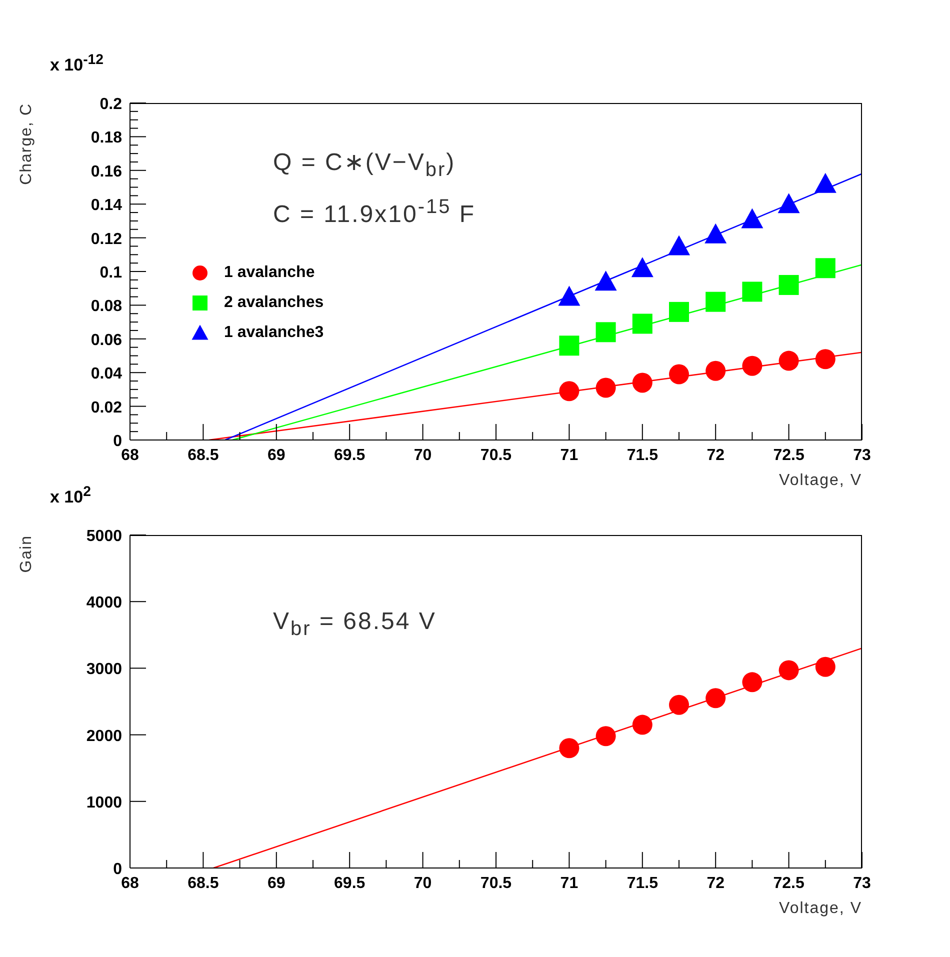  What do you see at coordinates (269, 273) in the screenshot?
I see `legend-label: 1 avalanche` at bounding box center [269, 273].